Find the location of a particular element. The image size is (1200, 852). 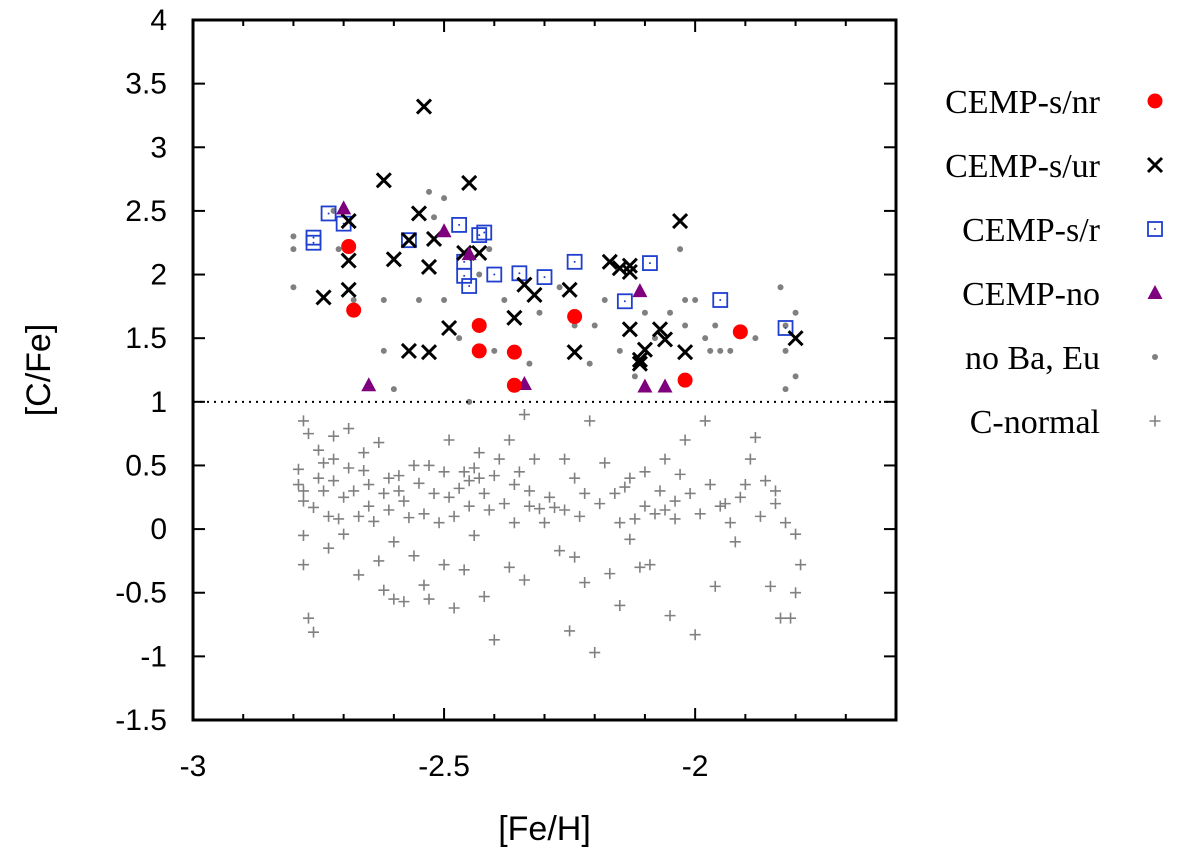

y-tick-label: 3 is located at coordinates (158, 147).